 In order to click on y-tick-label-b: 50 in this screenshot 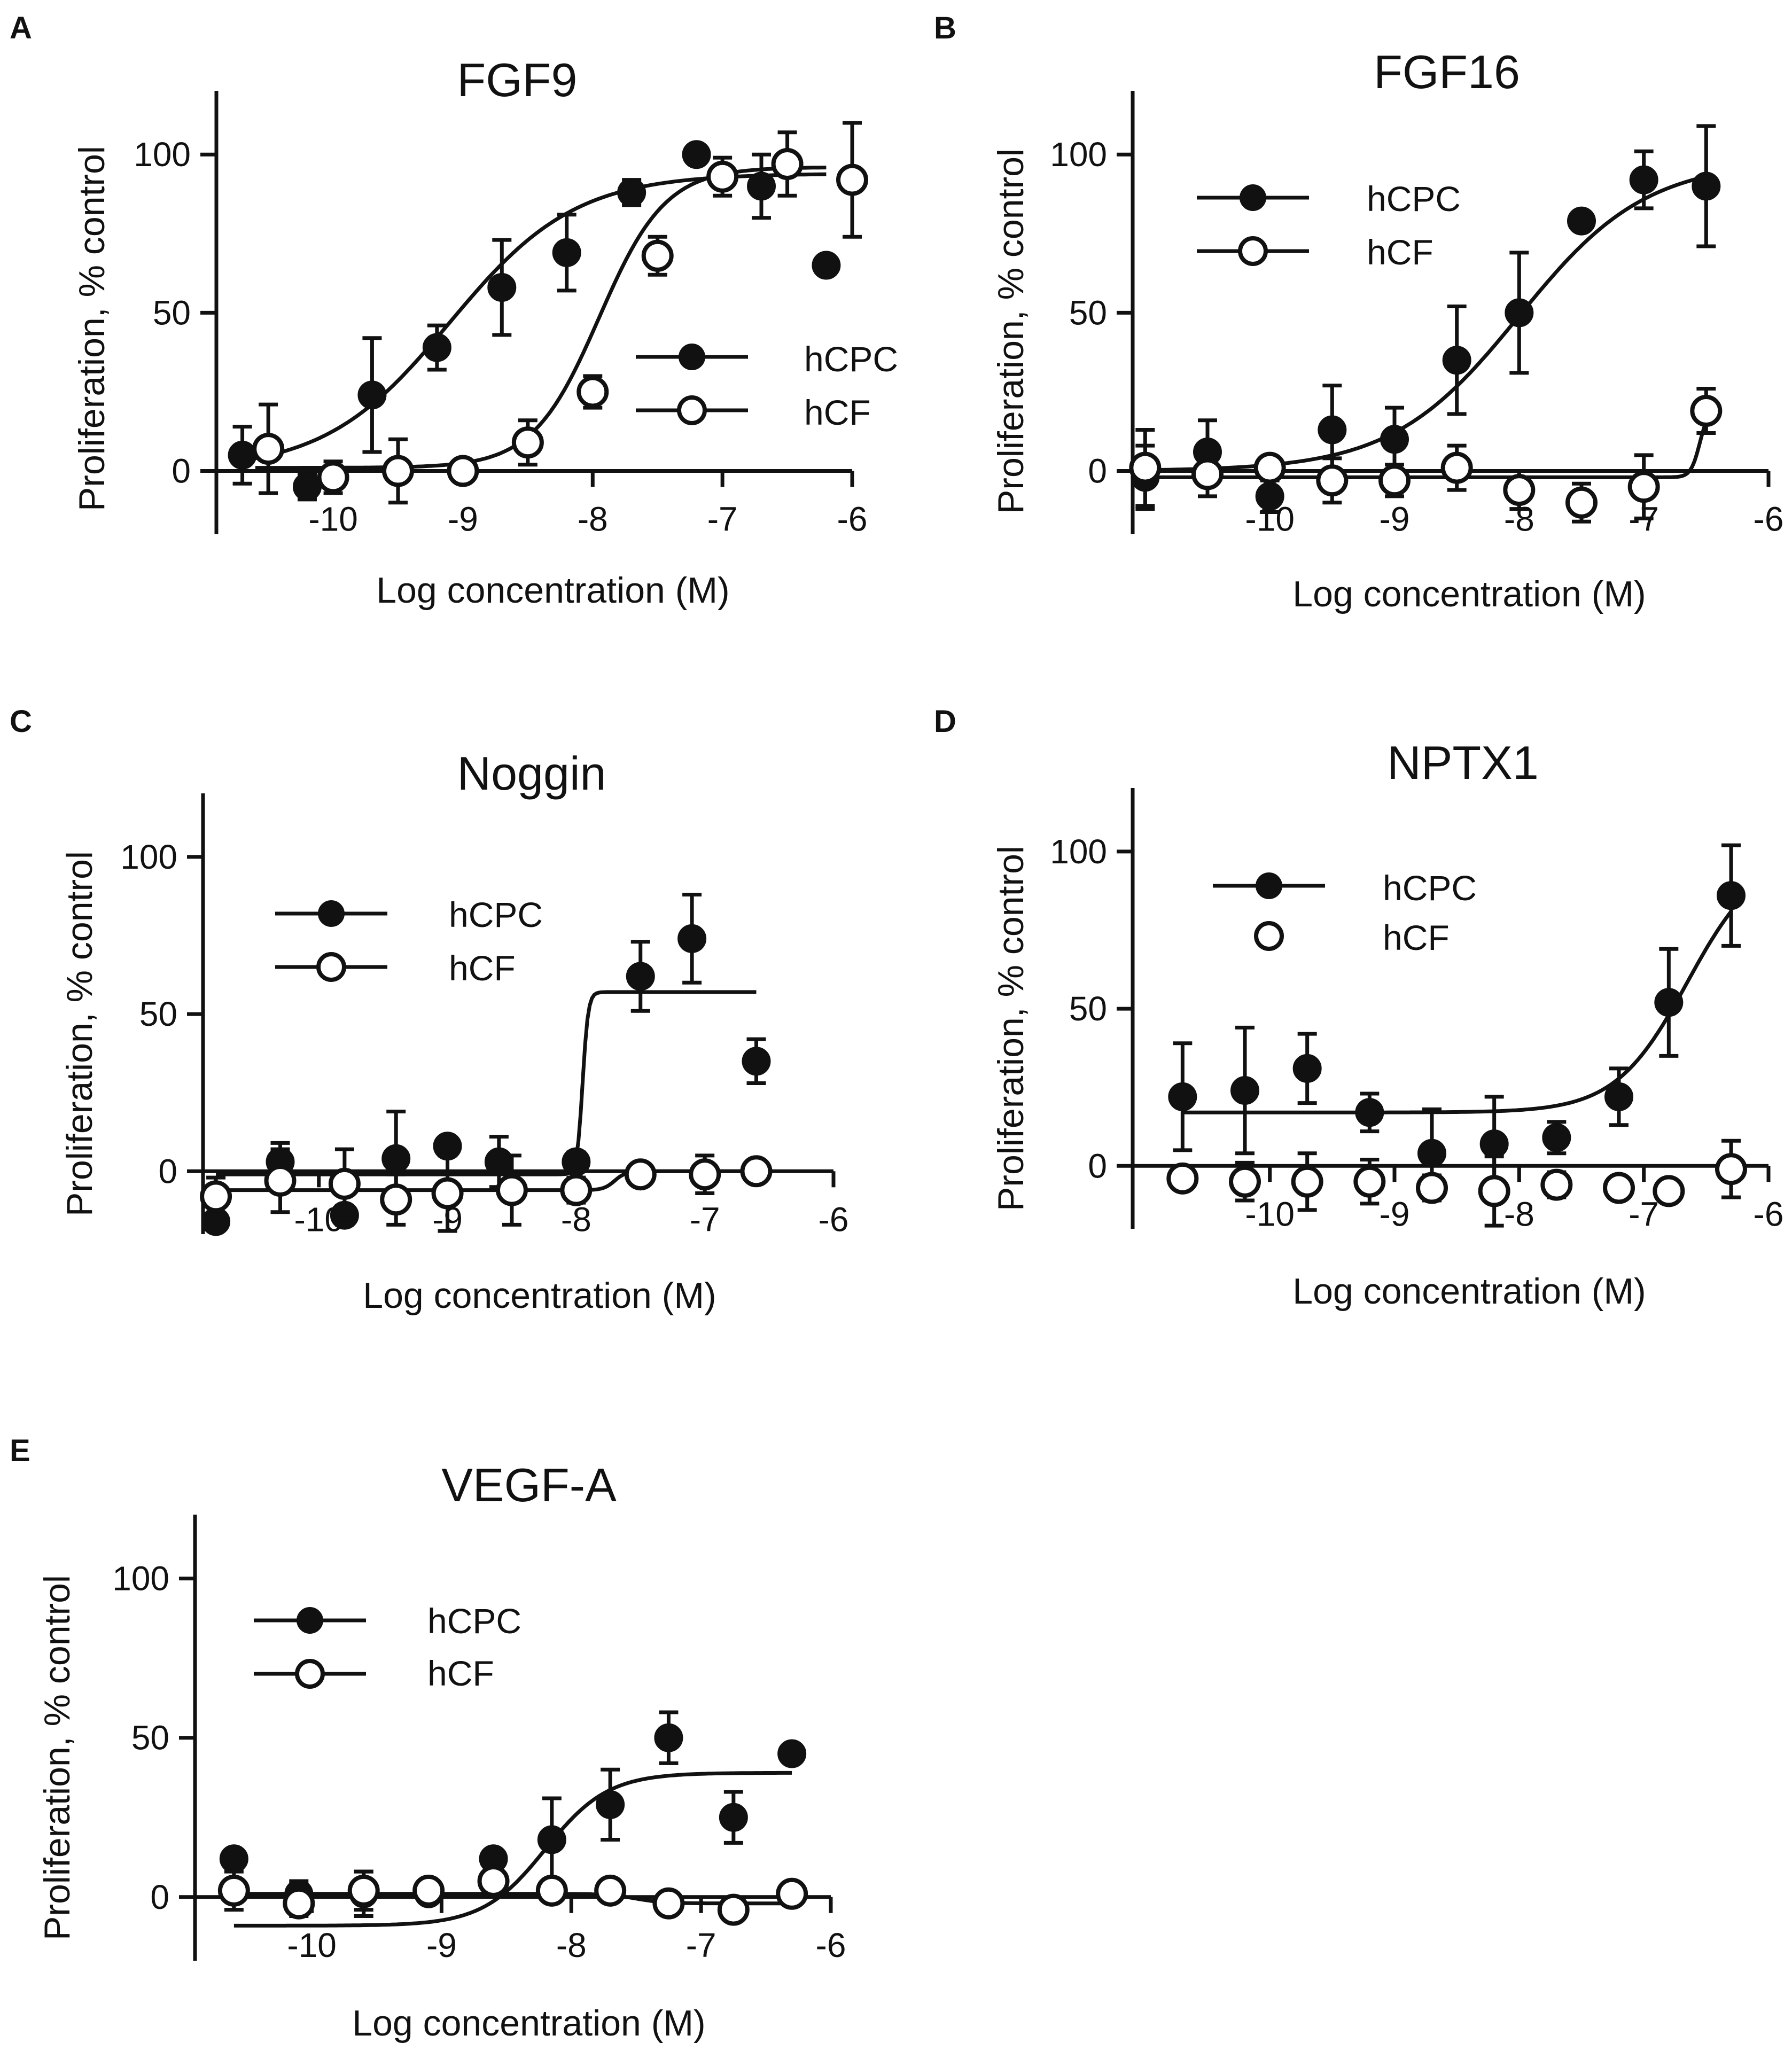, I will do `click(1088, 312)`.